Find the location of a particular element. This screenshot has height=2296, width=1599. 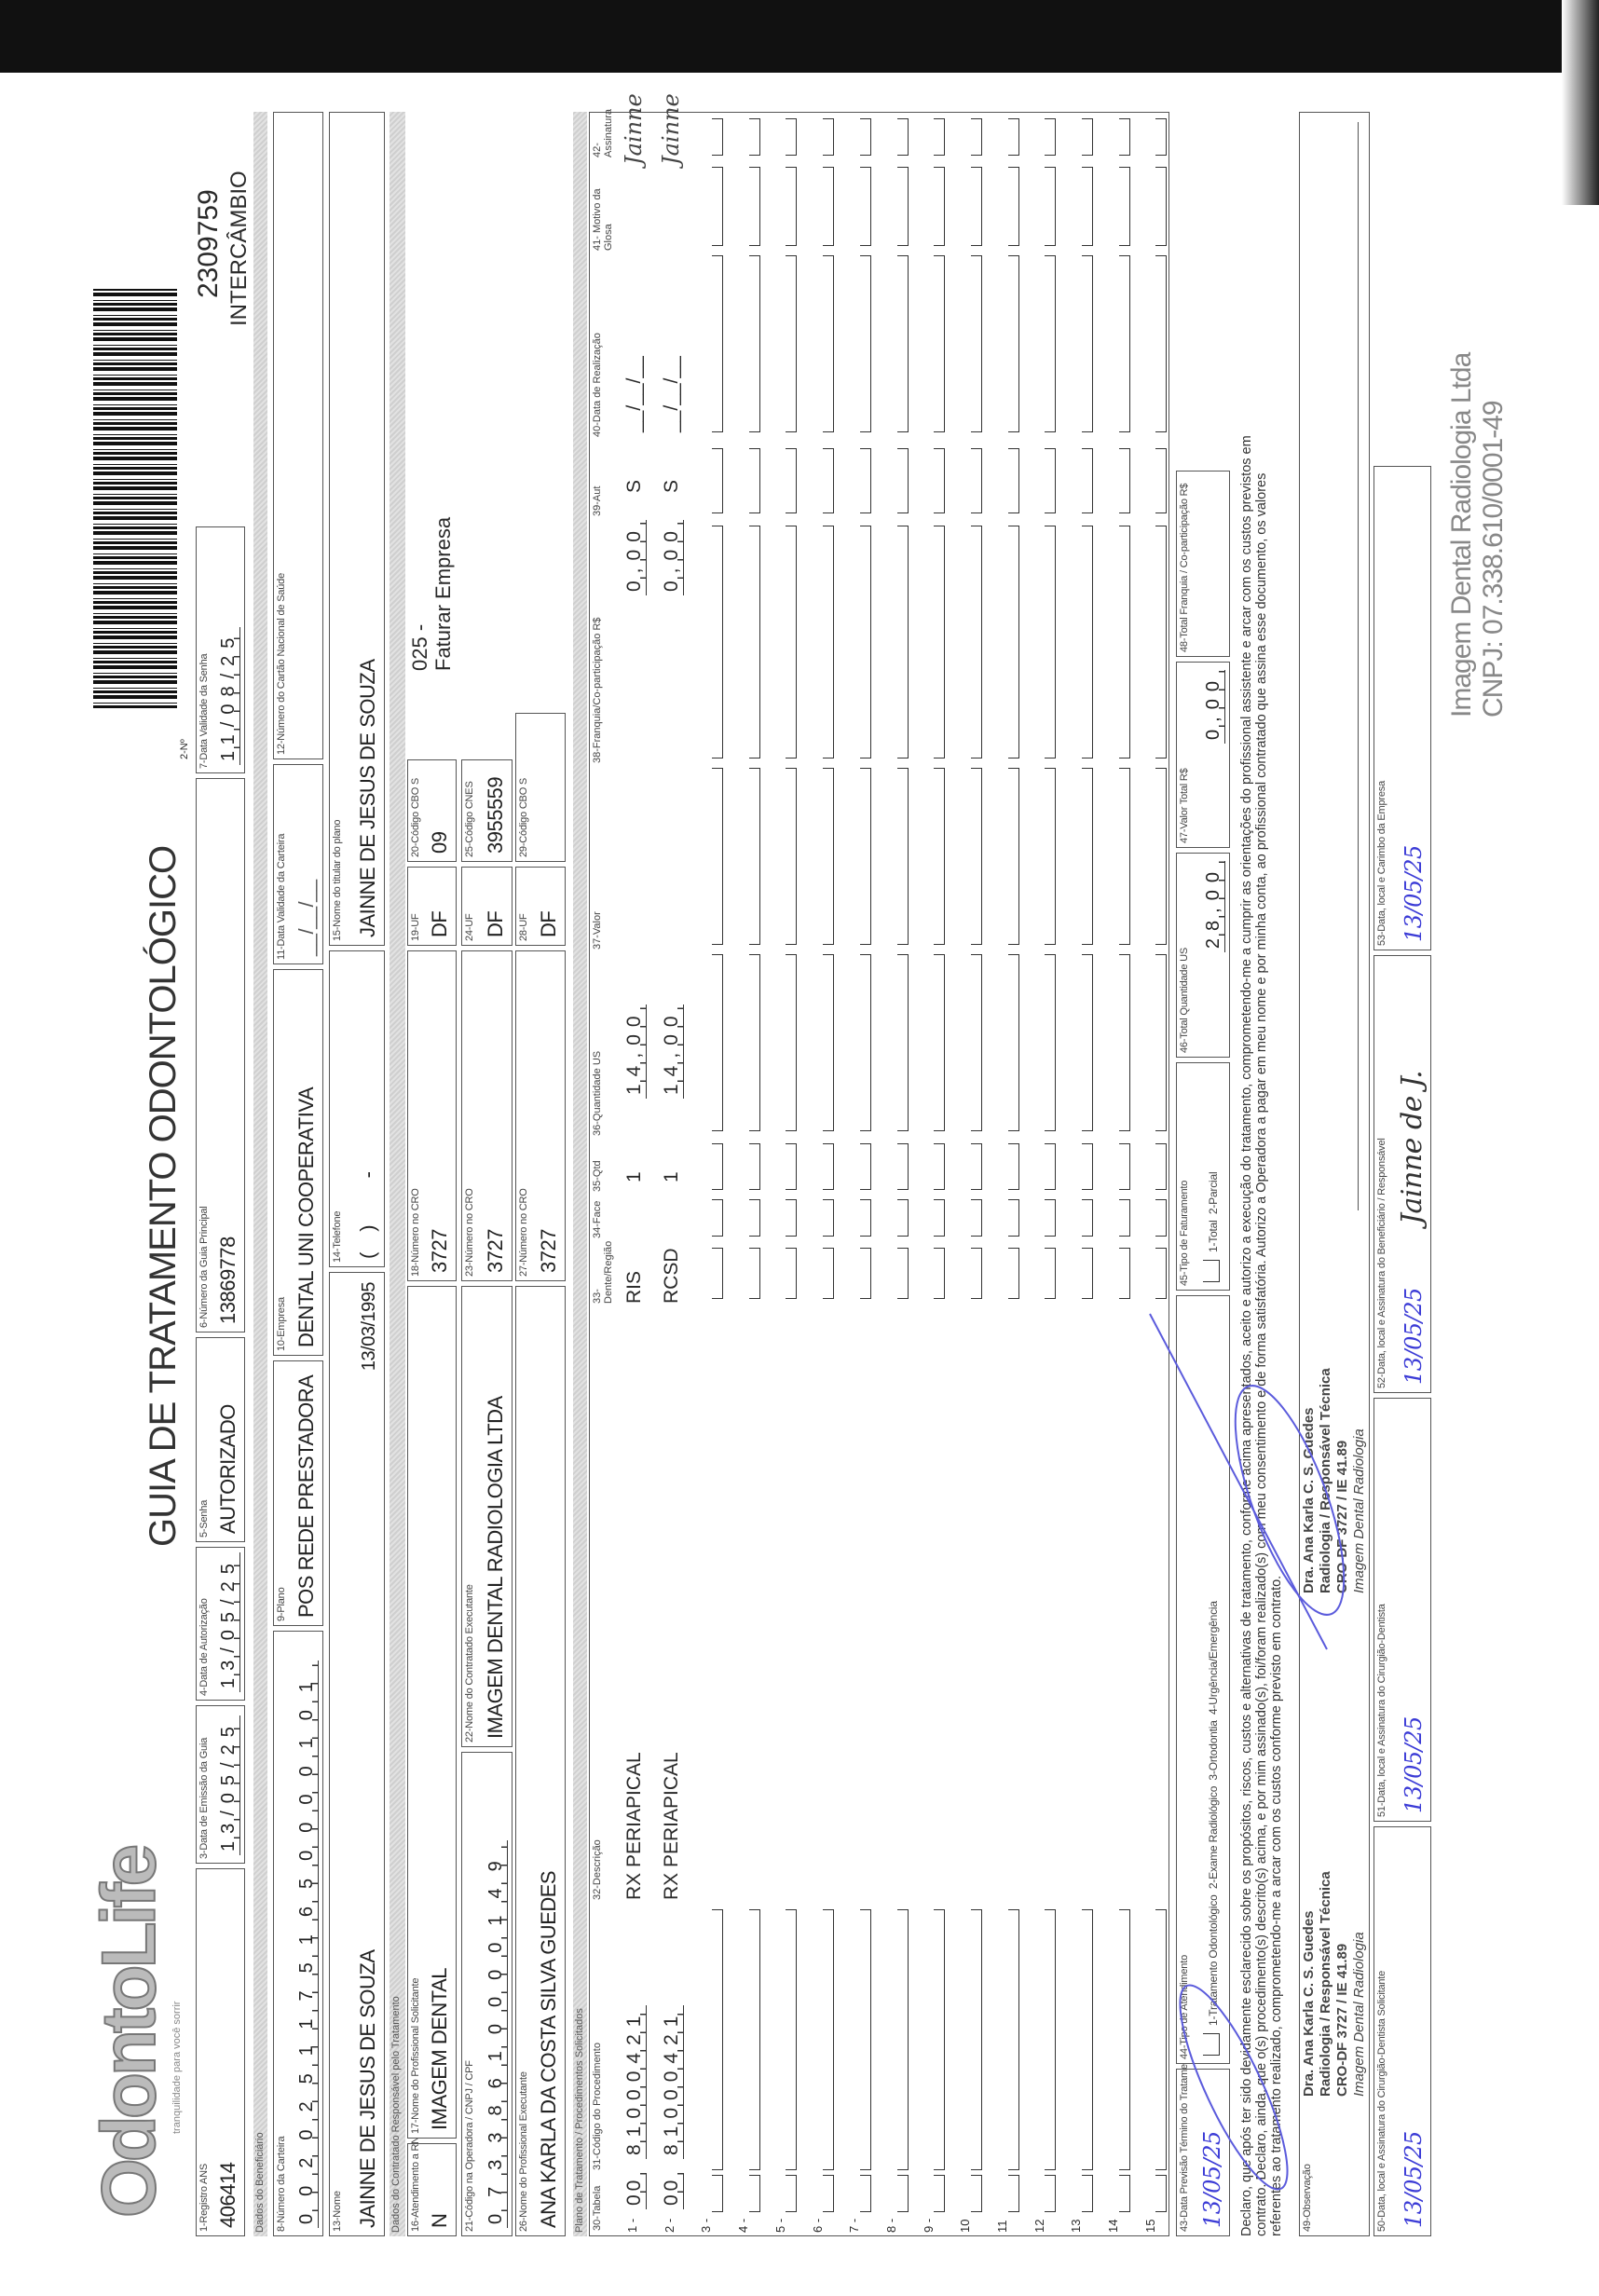

pen-scribbles is located at coordinates (1247, 1752).